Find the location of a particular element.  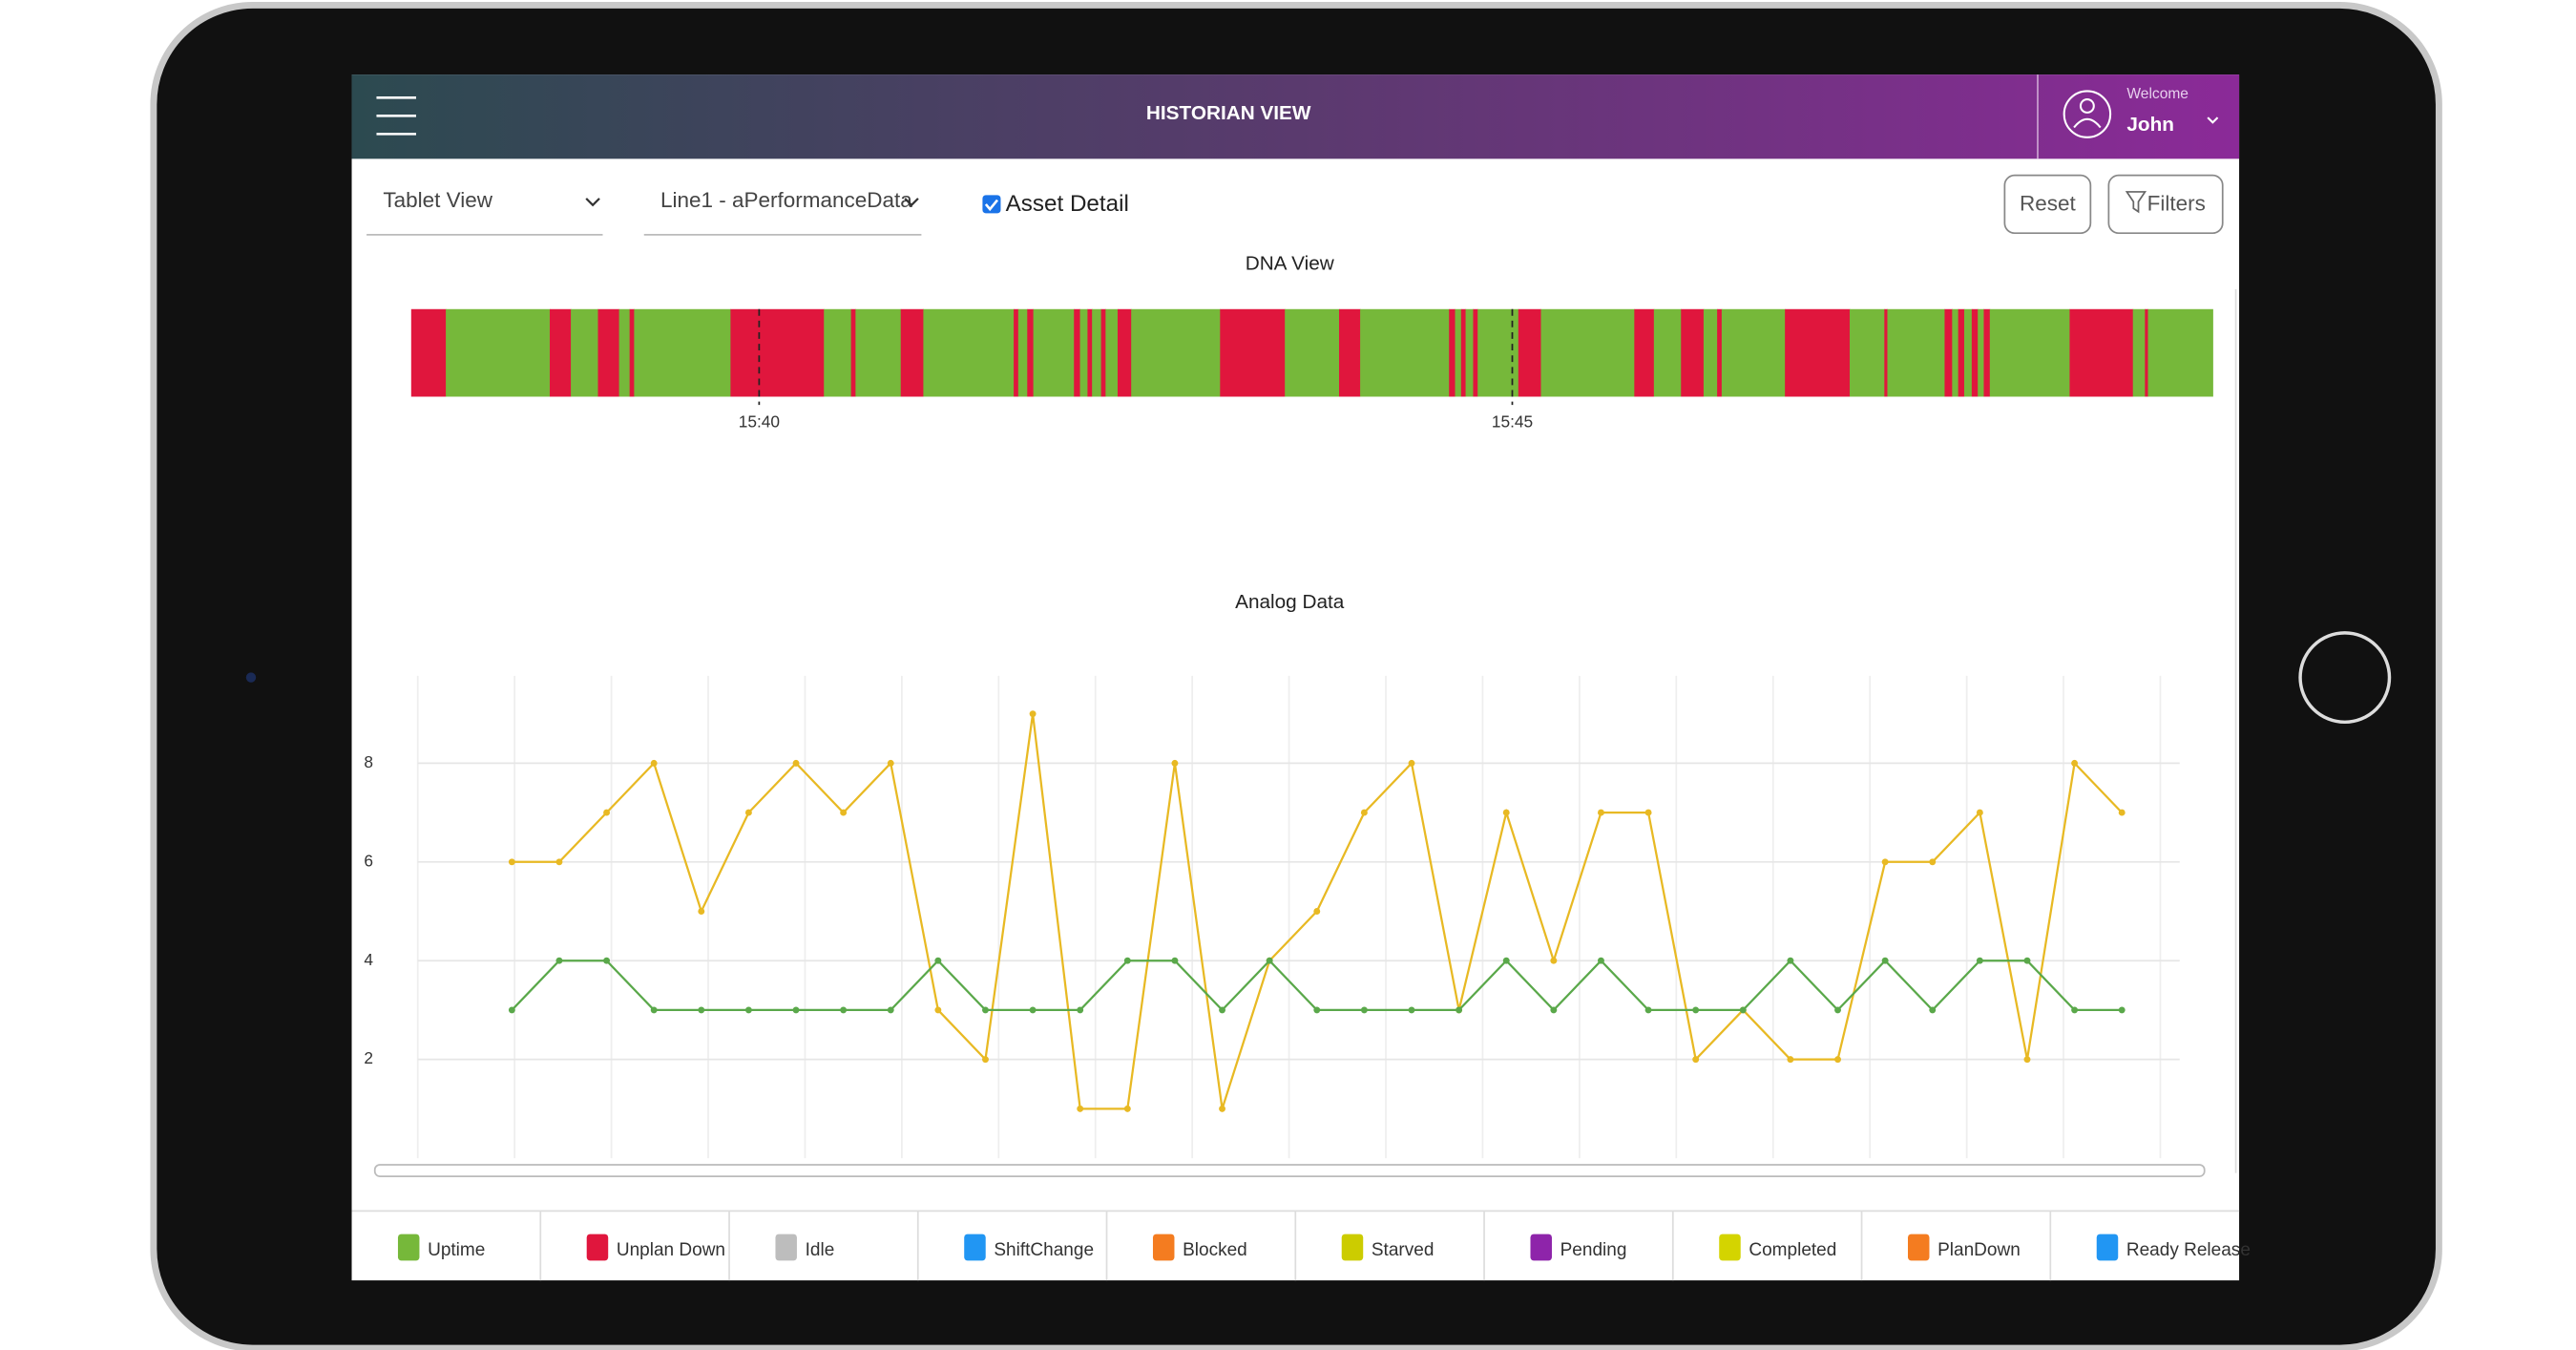

chart-title: Analog Data is located at coordinates (1290, 602).